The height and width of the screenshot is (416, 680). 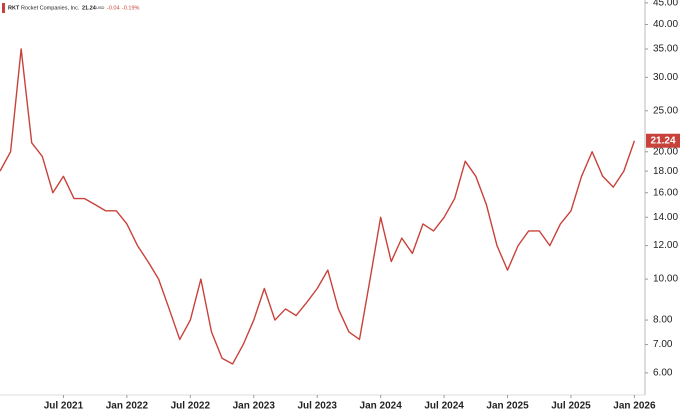 What do you see at coordinates (665, 171) in the screenshot?
I see `y-tick-label: 18.00` at bounding box center [665, 171].